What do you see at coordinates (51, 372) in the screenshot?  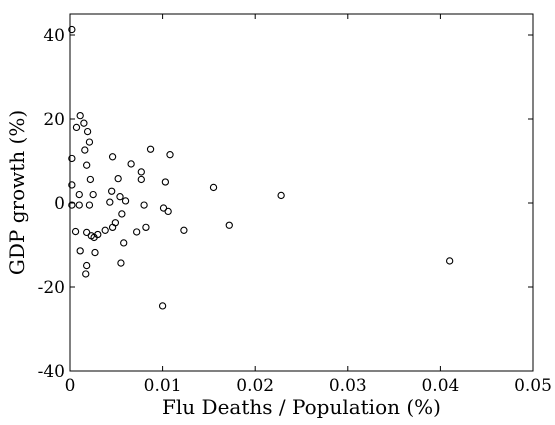 I see `y-tick-label: -40` at bounding box center [51, 372].